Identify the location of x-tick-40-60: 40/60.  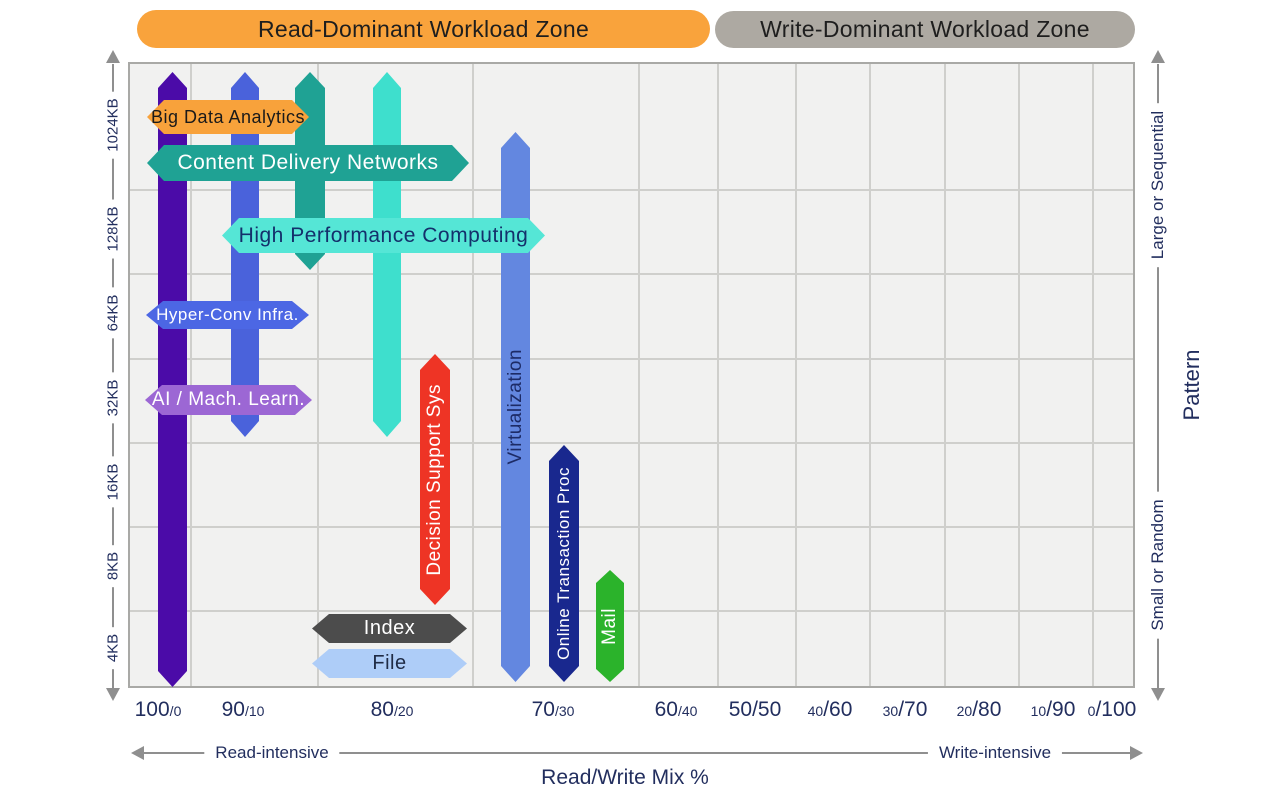
(830, 710).